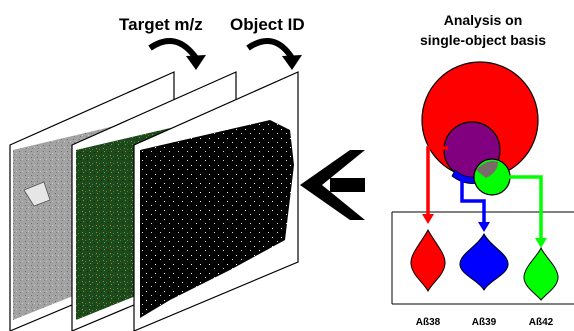  Describe the element at coordinates (332, 185) in the screenshot. I see `feedback-arrow-icon` at that location.